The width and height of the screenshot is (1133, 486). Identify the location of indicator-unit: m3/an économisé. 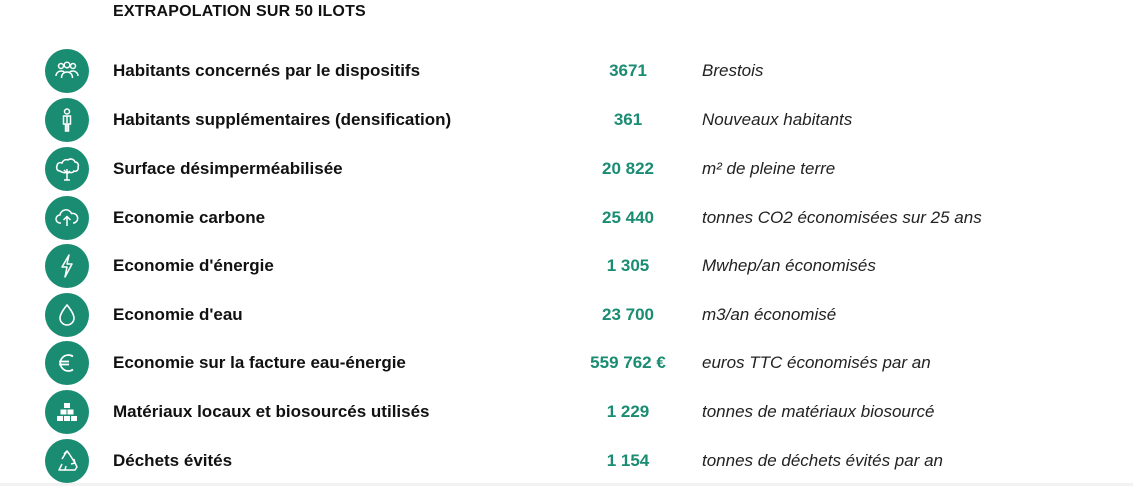
(769, 314).